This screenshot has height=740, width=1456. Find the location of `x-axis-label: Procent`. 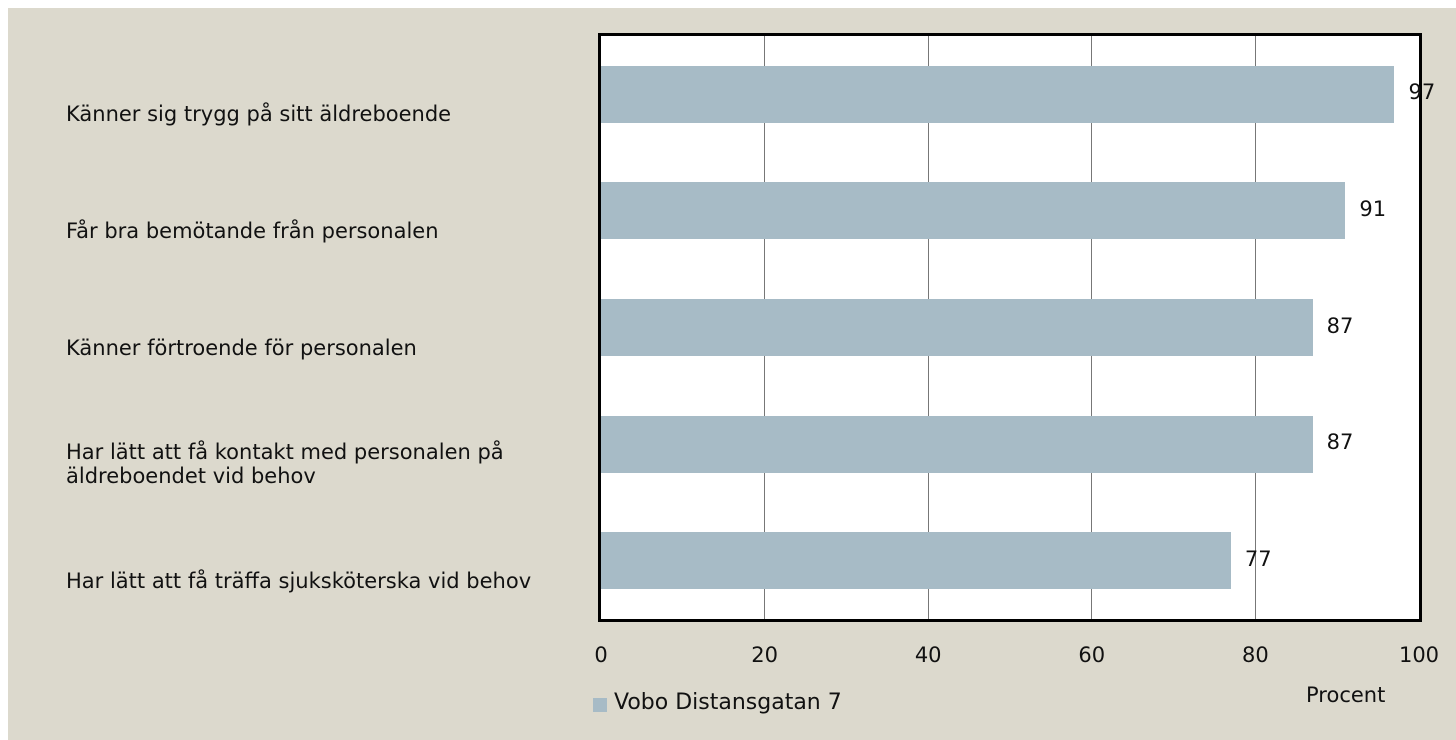

x-axis-label: Procent is located at coordinates (1346, 695).